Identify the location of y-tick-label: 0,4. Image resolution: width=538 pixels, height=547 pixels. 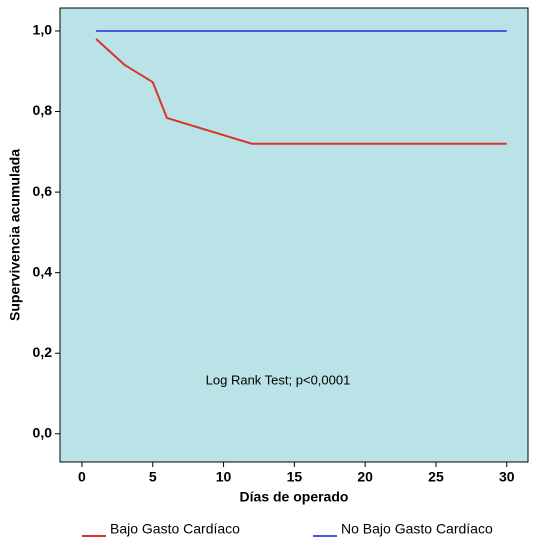
(43, 271).